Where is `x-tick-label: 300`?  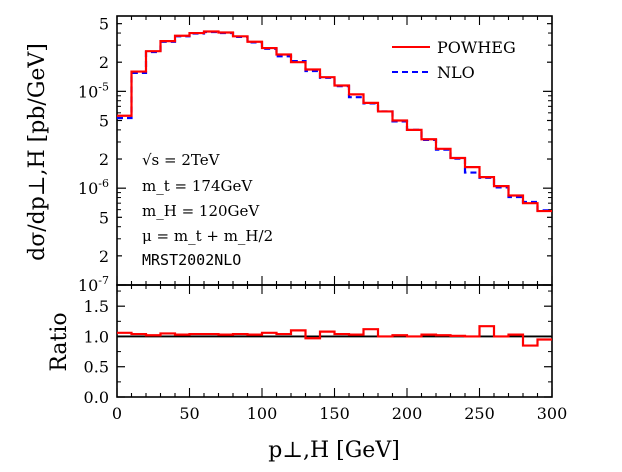
x-tick-label: 300 is located at coordinates (552, 413).